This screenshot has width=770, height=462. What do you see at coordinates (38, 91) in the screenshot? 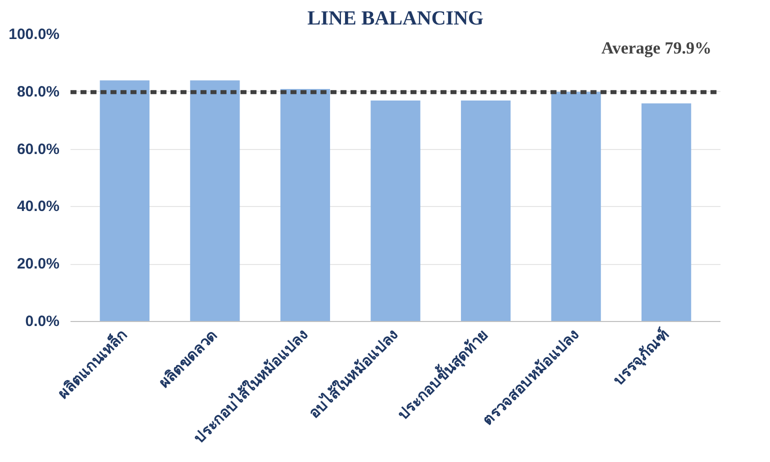
I see `y-tick-label: 80.0%` at bounding box center [38, 91].